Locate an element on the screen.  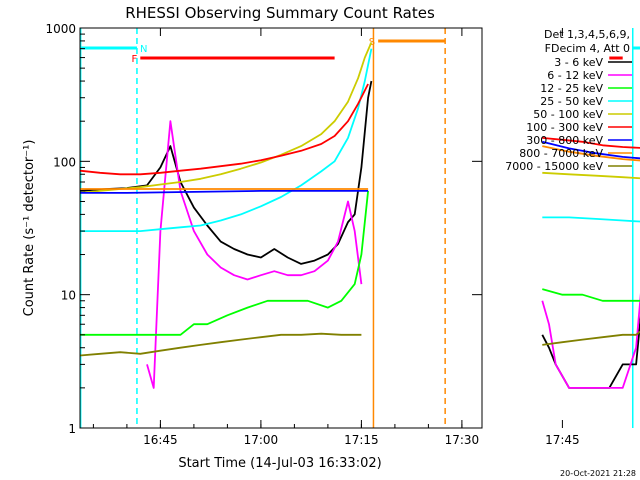
legend-label-300-800-kev: 300 - 800 keV is located at coordinates (564, 140).